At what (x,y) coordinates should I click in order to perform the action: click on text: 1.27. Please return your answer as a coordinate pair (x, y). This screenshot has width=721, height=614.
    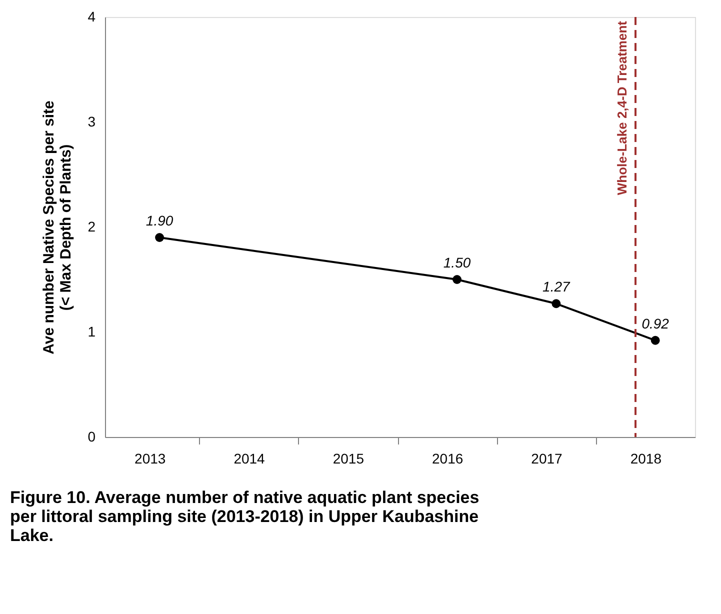
    Looking at the image, I should click on (556, 286).